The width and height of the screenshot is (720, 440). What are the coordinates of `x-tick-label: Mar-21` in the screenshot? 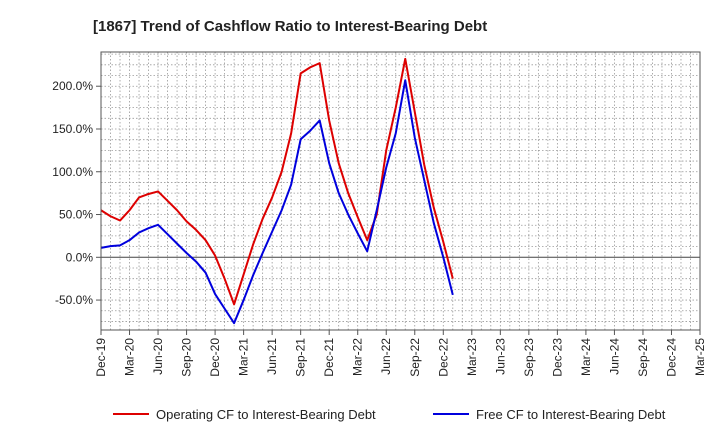 It's located at (244, 357).